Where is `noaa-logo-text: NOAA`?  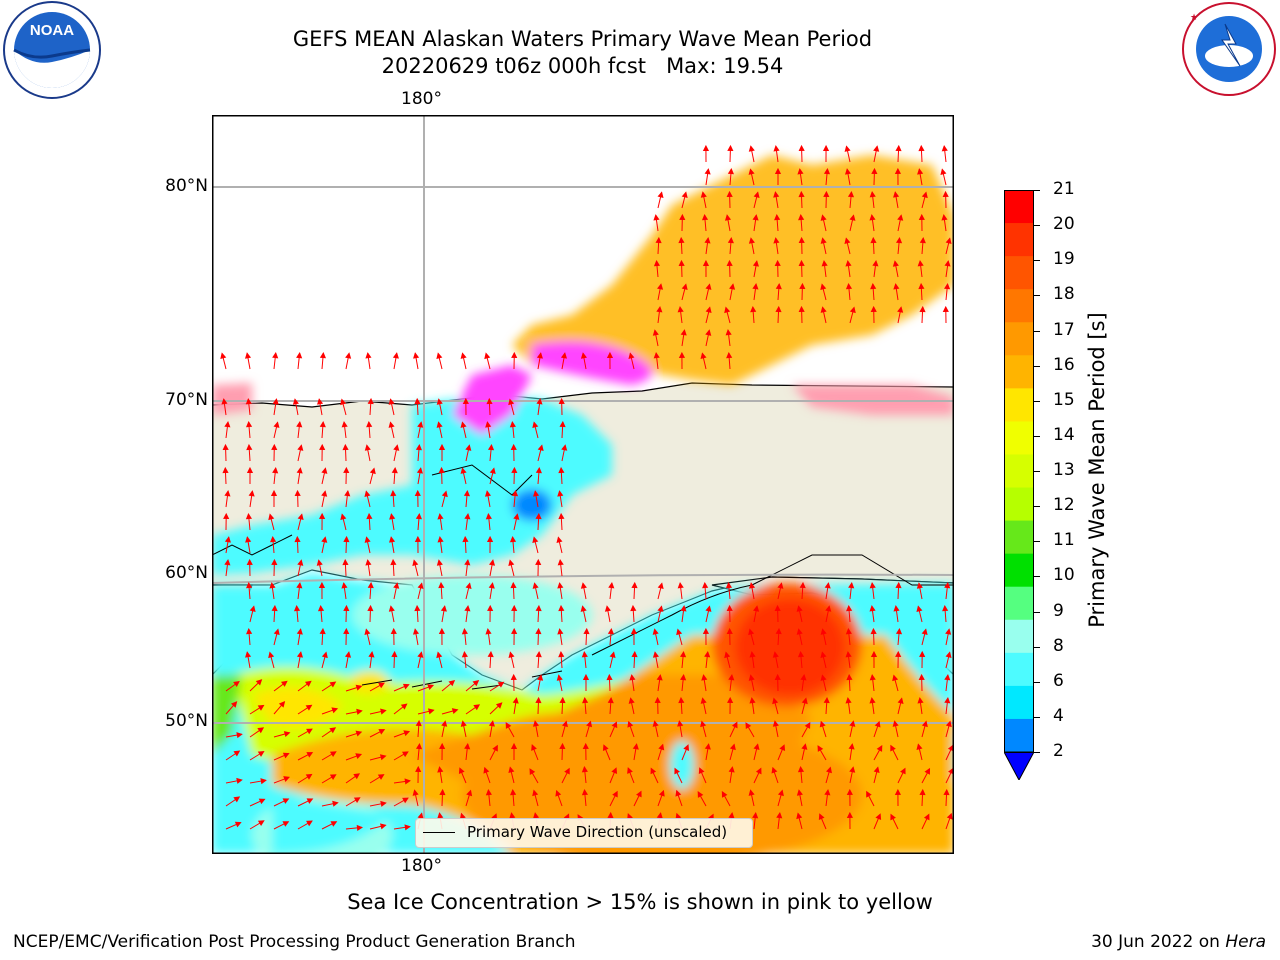 noaa-logo-text: NOAA is located at coordinates (52, 30).